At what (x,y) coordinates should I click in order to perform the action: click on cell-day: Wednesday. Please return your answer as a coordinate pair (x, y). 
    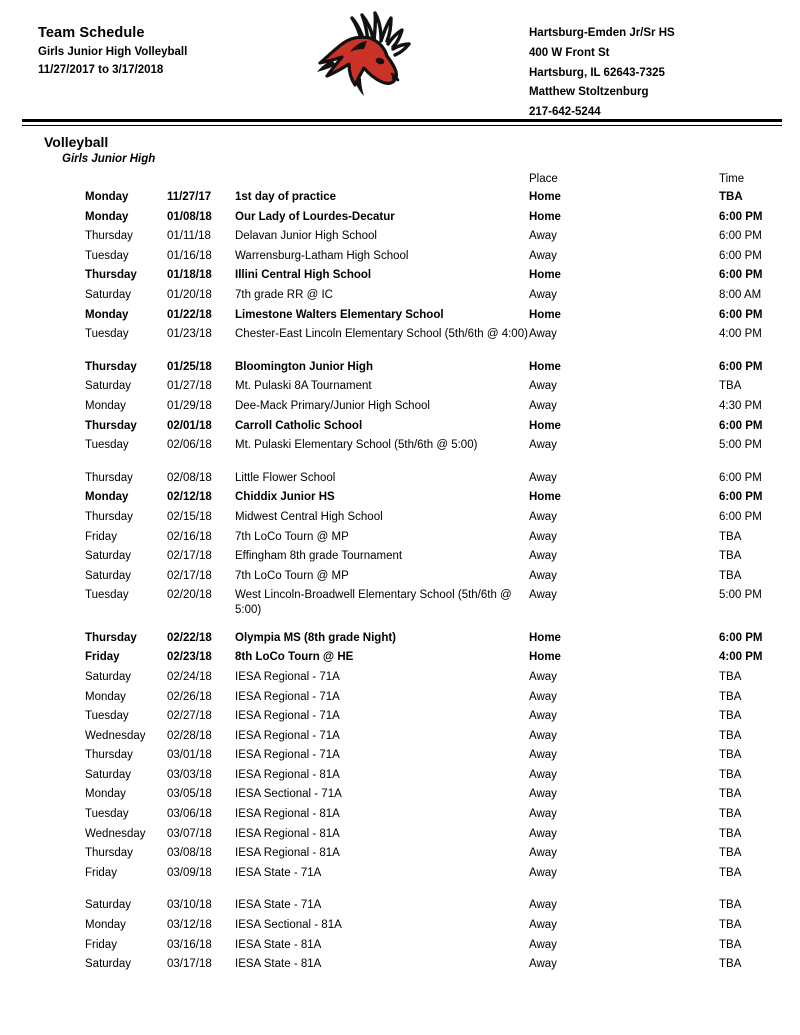
    Looking at the image, I should click on (115, 735).